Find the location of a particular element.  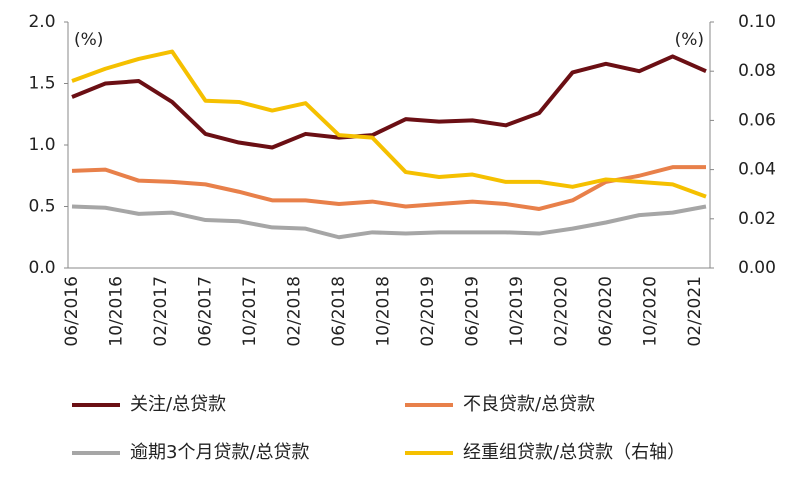

y2-tick-label: 0.00 is located at coordinates (757, 268).